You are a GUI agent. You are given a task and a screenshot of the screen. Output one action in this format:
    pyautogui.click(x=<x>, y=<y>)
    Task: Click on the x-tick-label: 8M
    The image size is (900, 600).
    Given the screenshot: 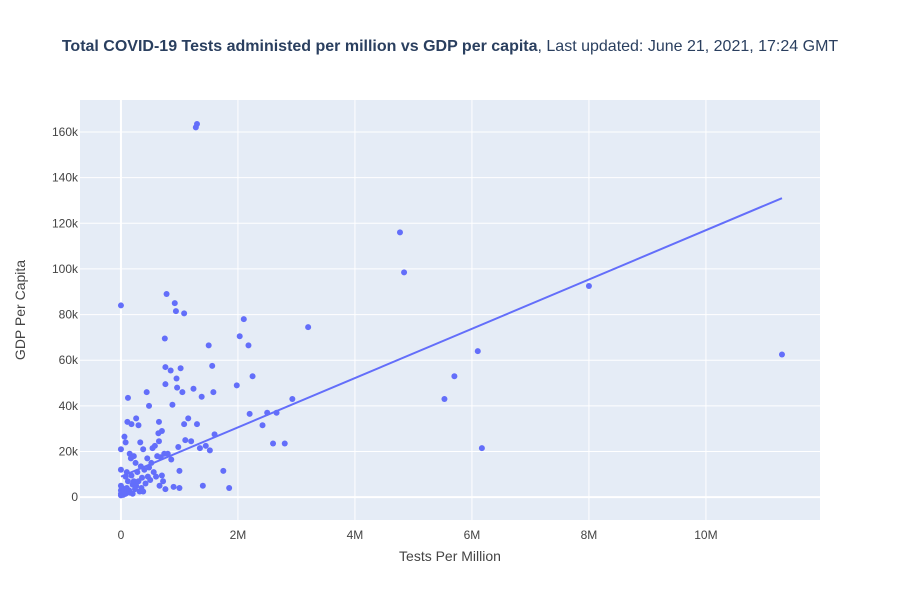 What is the action you would take?
    pyautogui.click(x=589, y=535)
    